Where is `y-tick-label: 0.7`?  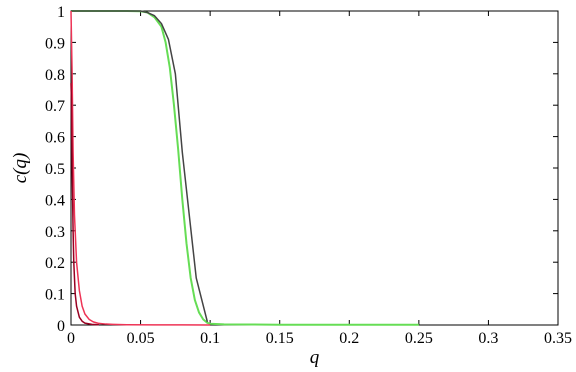
y-tick-label: 0.7 is located at coordinates (55, 106).